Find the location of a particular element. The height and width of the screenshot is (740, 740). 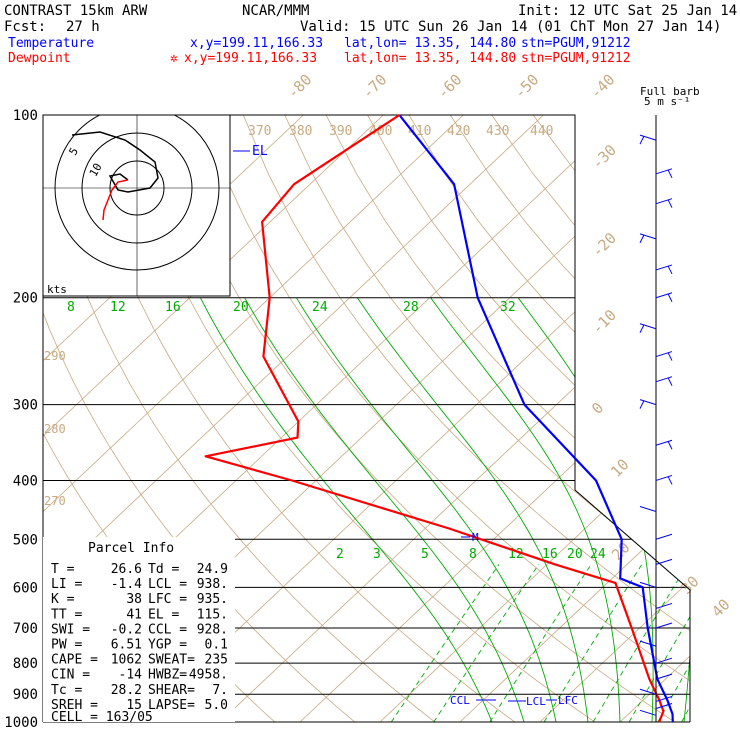

pressure-label-200: 200 is located at coordinates (25, 299).